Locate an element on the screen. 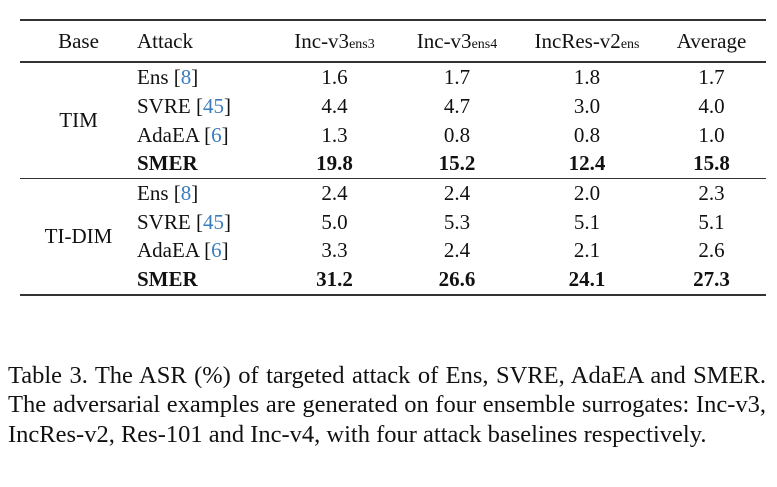 This screenshot has height=487, width=777. value-incres-v2-ens: 24.1 is located at coordinates (587, 279).